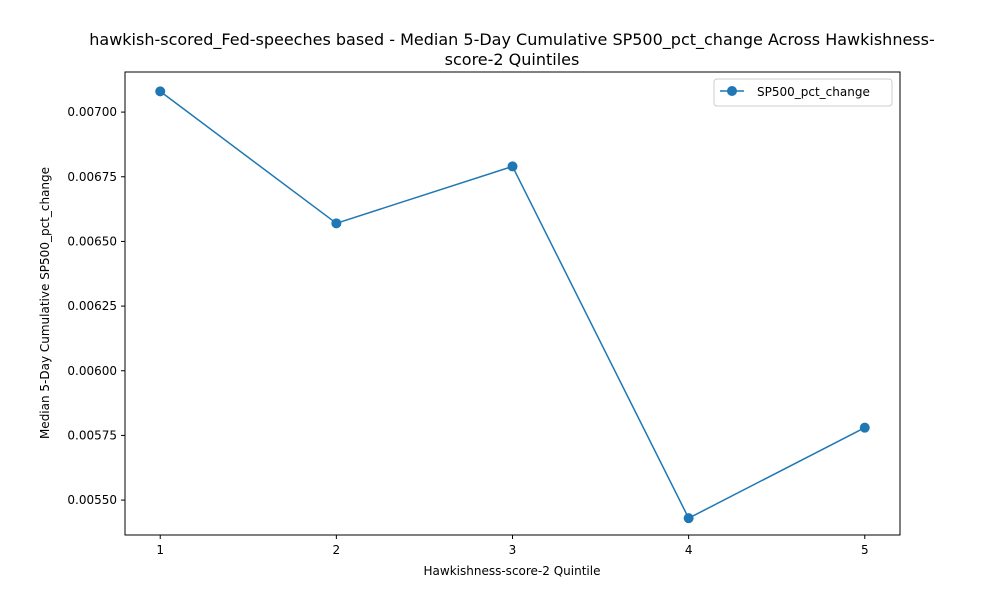 The width and height of the screenshot is (1000, 600). What do you see at coordinates (92, 112) in the screenshot?
I see `y-tick-label: 0.00700` at bounding box center [92, 112].